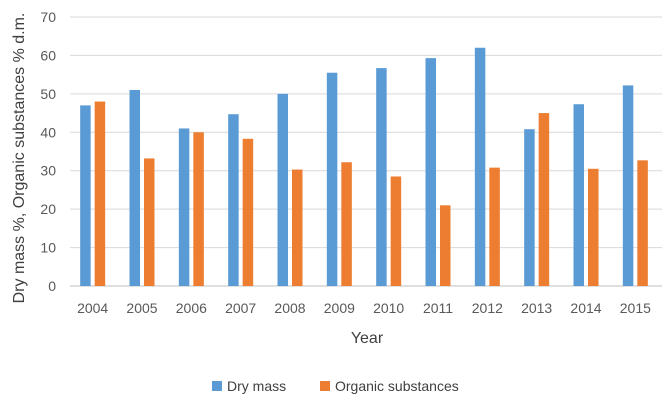 The width and height of the screenshot is (662, 396). I want to click on x-tick-label: 2006, so click(191, 308).